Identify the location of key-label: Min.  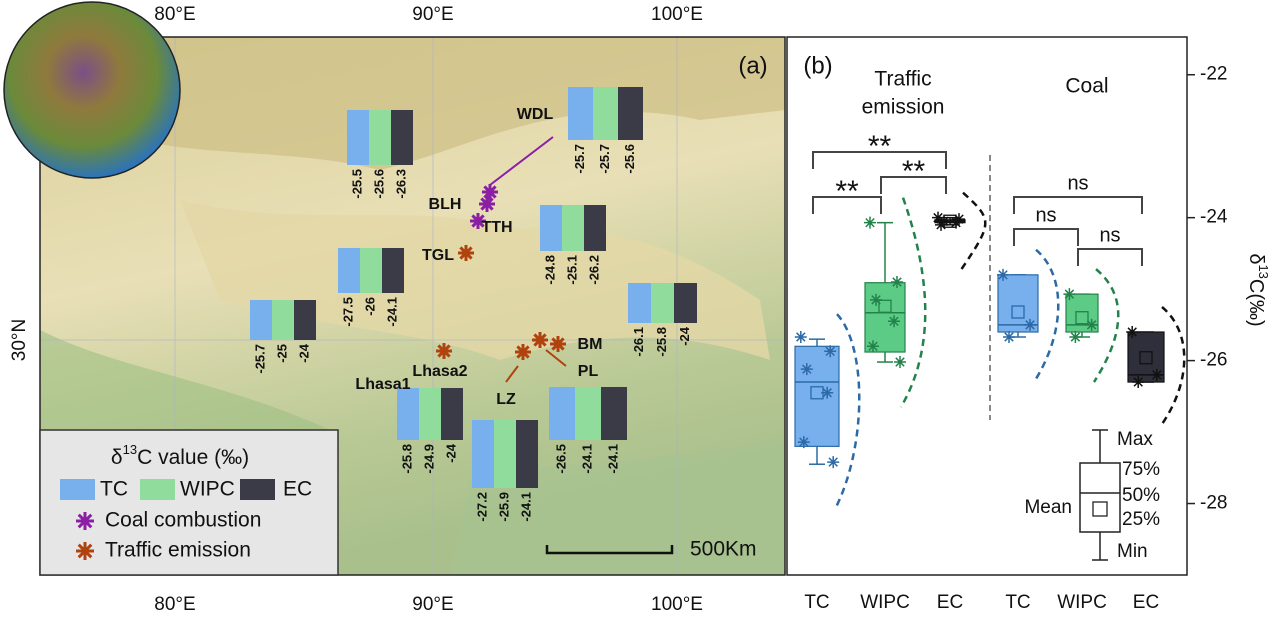
(1132, 551).